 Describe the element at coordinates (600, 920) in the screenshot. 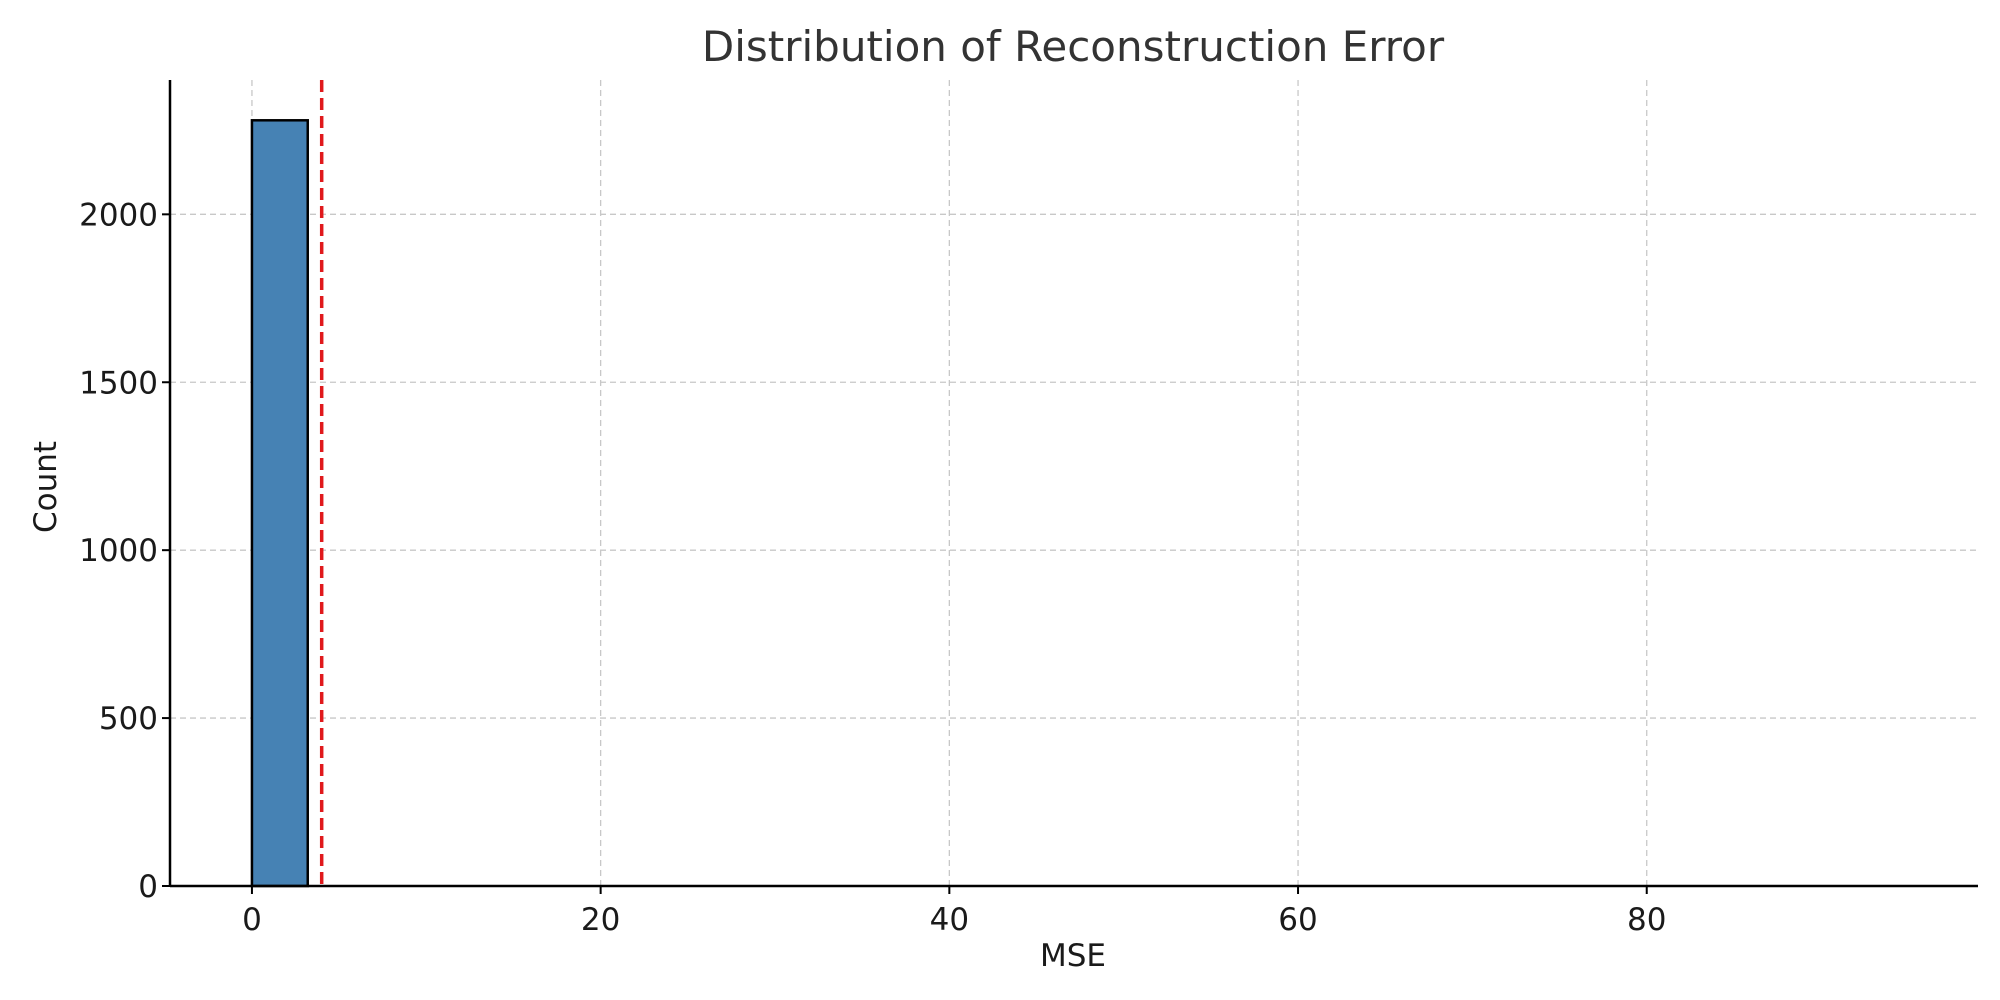

I see `x-tick-label: 20` at that location.